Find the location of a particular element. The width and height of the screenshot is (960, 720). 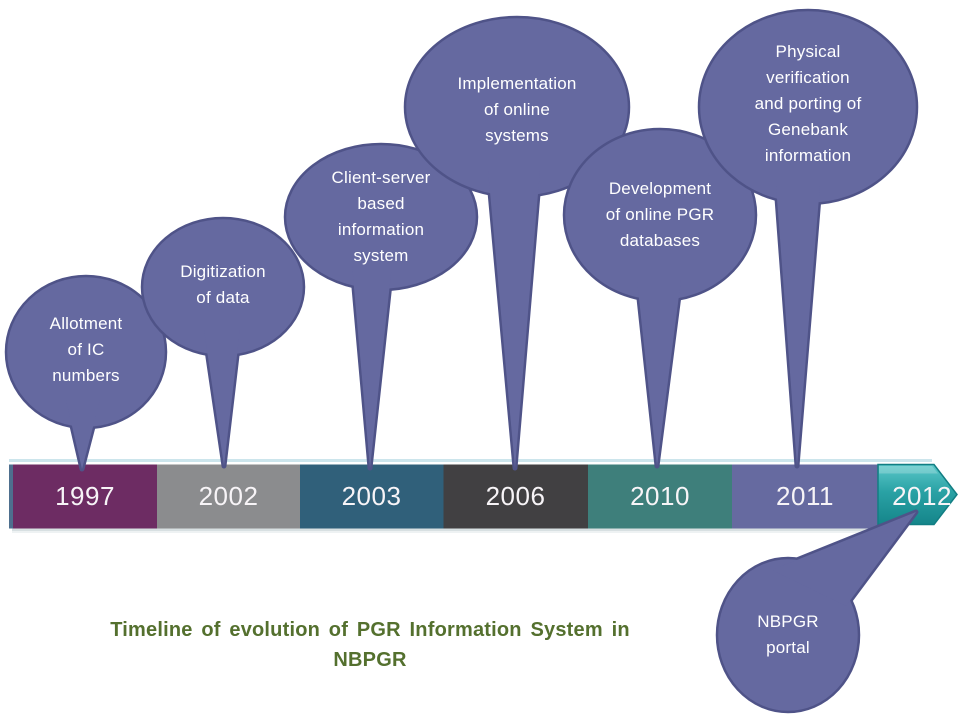

segment-2011 is located at coordinates (805, 496).